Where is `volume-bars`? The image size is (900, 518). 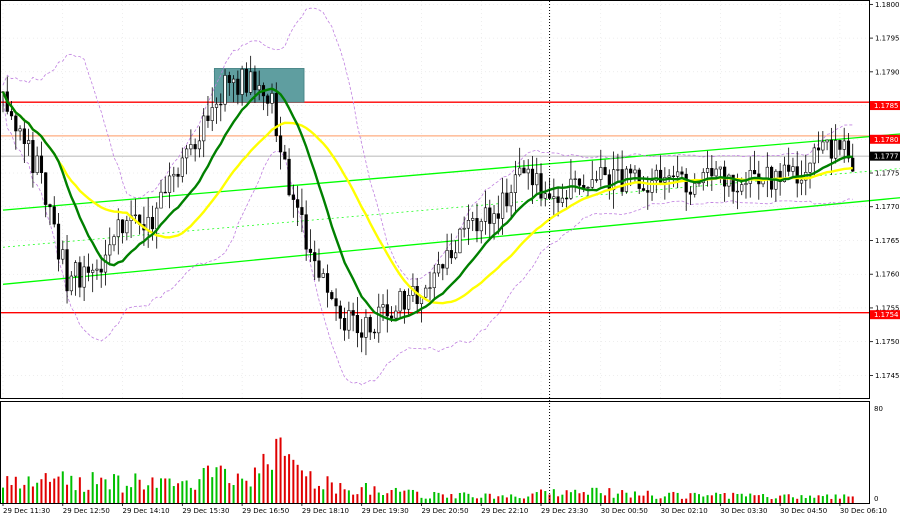 volume-bars is located at coordinates (428, 470).